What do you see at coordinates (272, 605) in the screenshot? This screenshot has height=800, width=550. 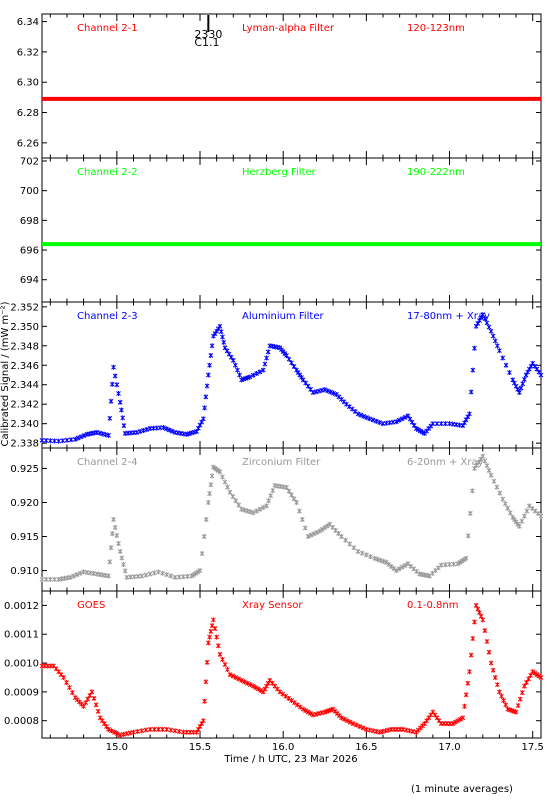 I see `panel-filter-label: Xray Sensor` at bounding box center [272, 605].